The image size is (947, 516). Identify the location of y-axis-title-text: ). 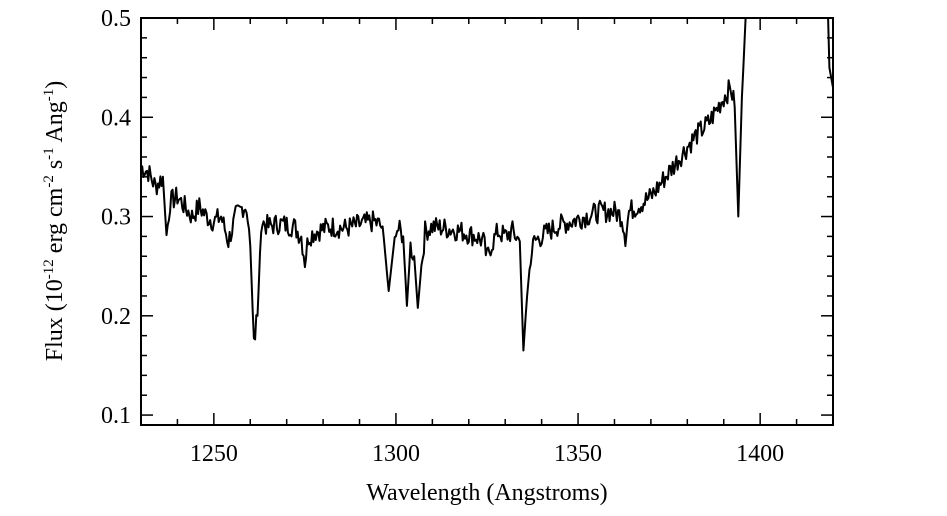
(55, 85).